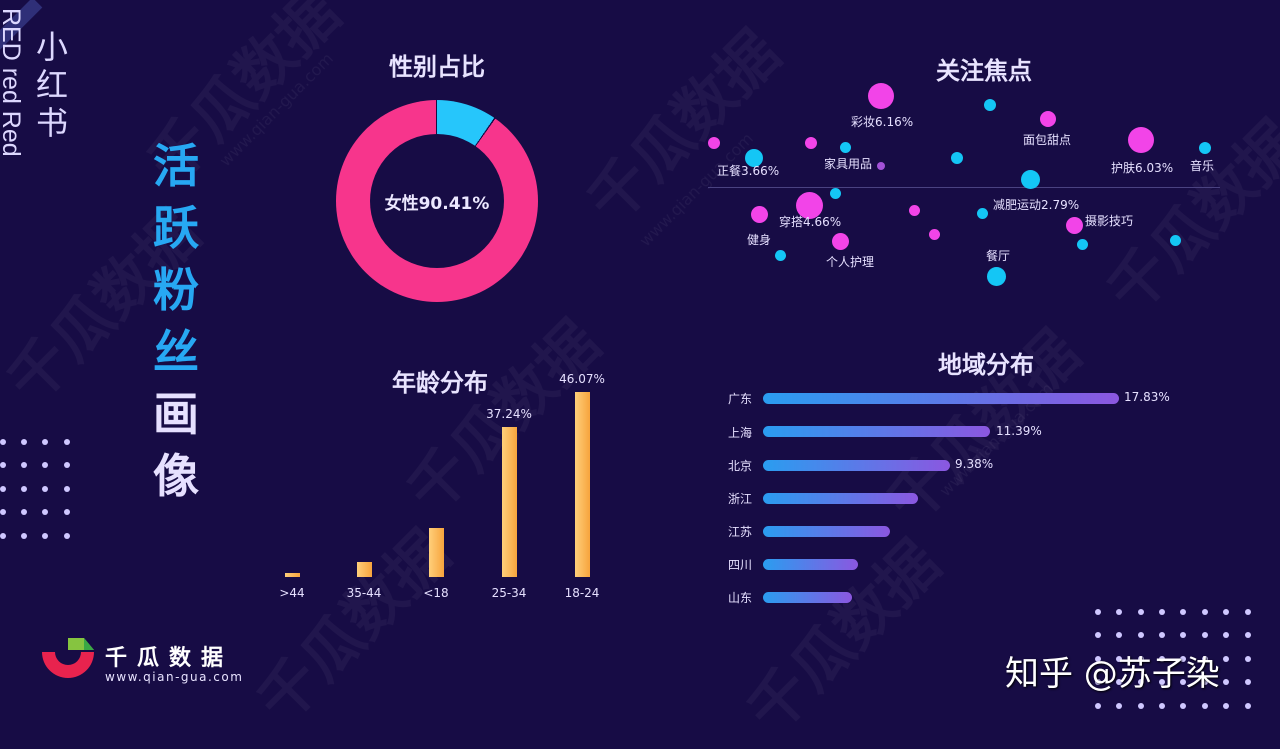 The image size is (1280, 749). What do you see at coordinates (984, 71) in the screenshot?
I see `interests-title: 关注焦点` at bounding box center [984, 71].